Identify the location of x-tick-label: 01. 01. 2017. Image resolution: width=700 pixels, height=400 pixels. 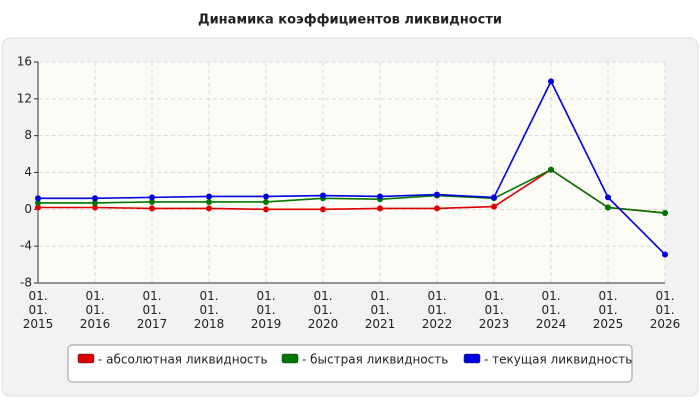
(152, 310).